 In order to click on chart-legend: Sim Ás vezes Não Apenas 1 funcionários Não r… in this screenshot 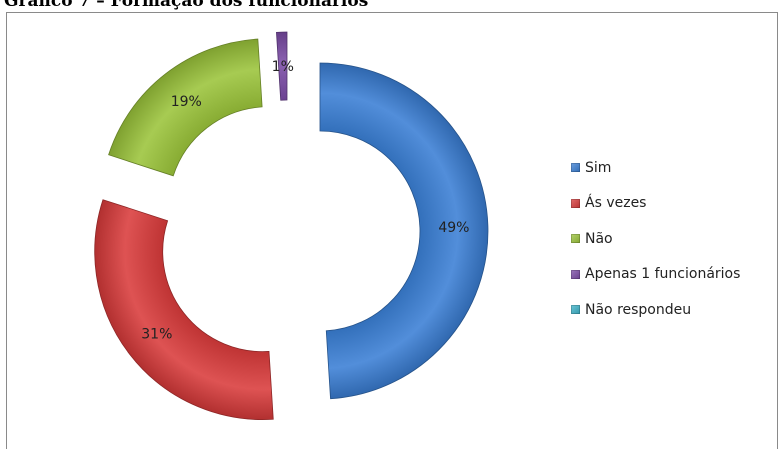, I will do `click(655, 239)`.